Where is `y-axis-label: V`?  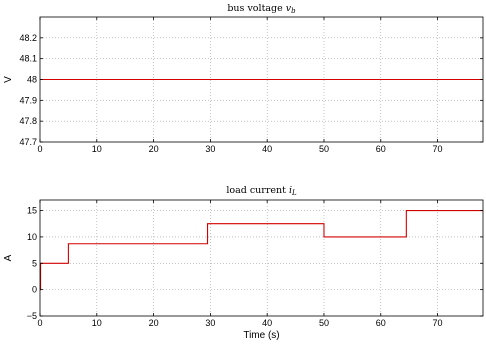 y-axis-label: V is located at coordinates (8, 79).